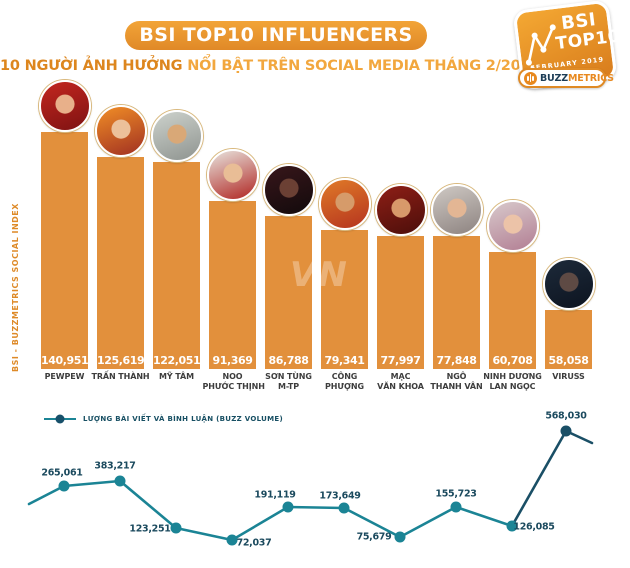 This screenshot has width=630, height=568. I want to click on data-point-label: 72,037, so click(254, 543).